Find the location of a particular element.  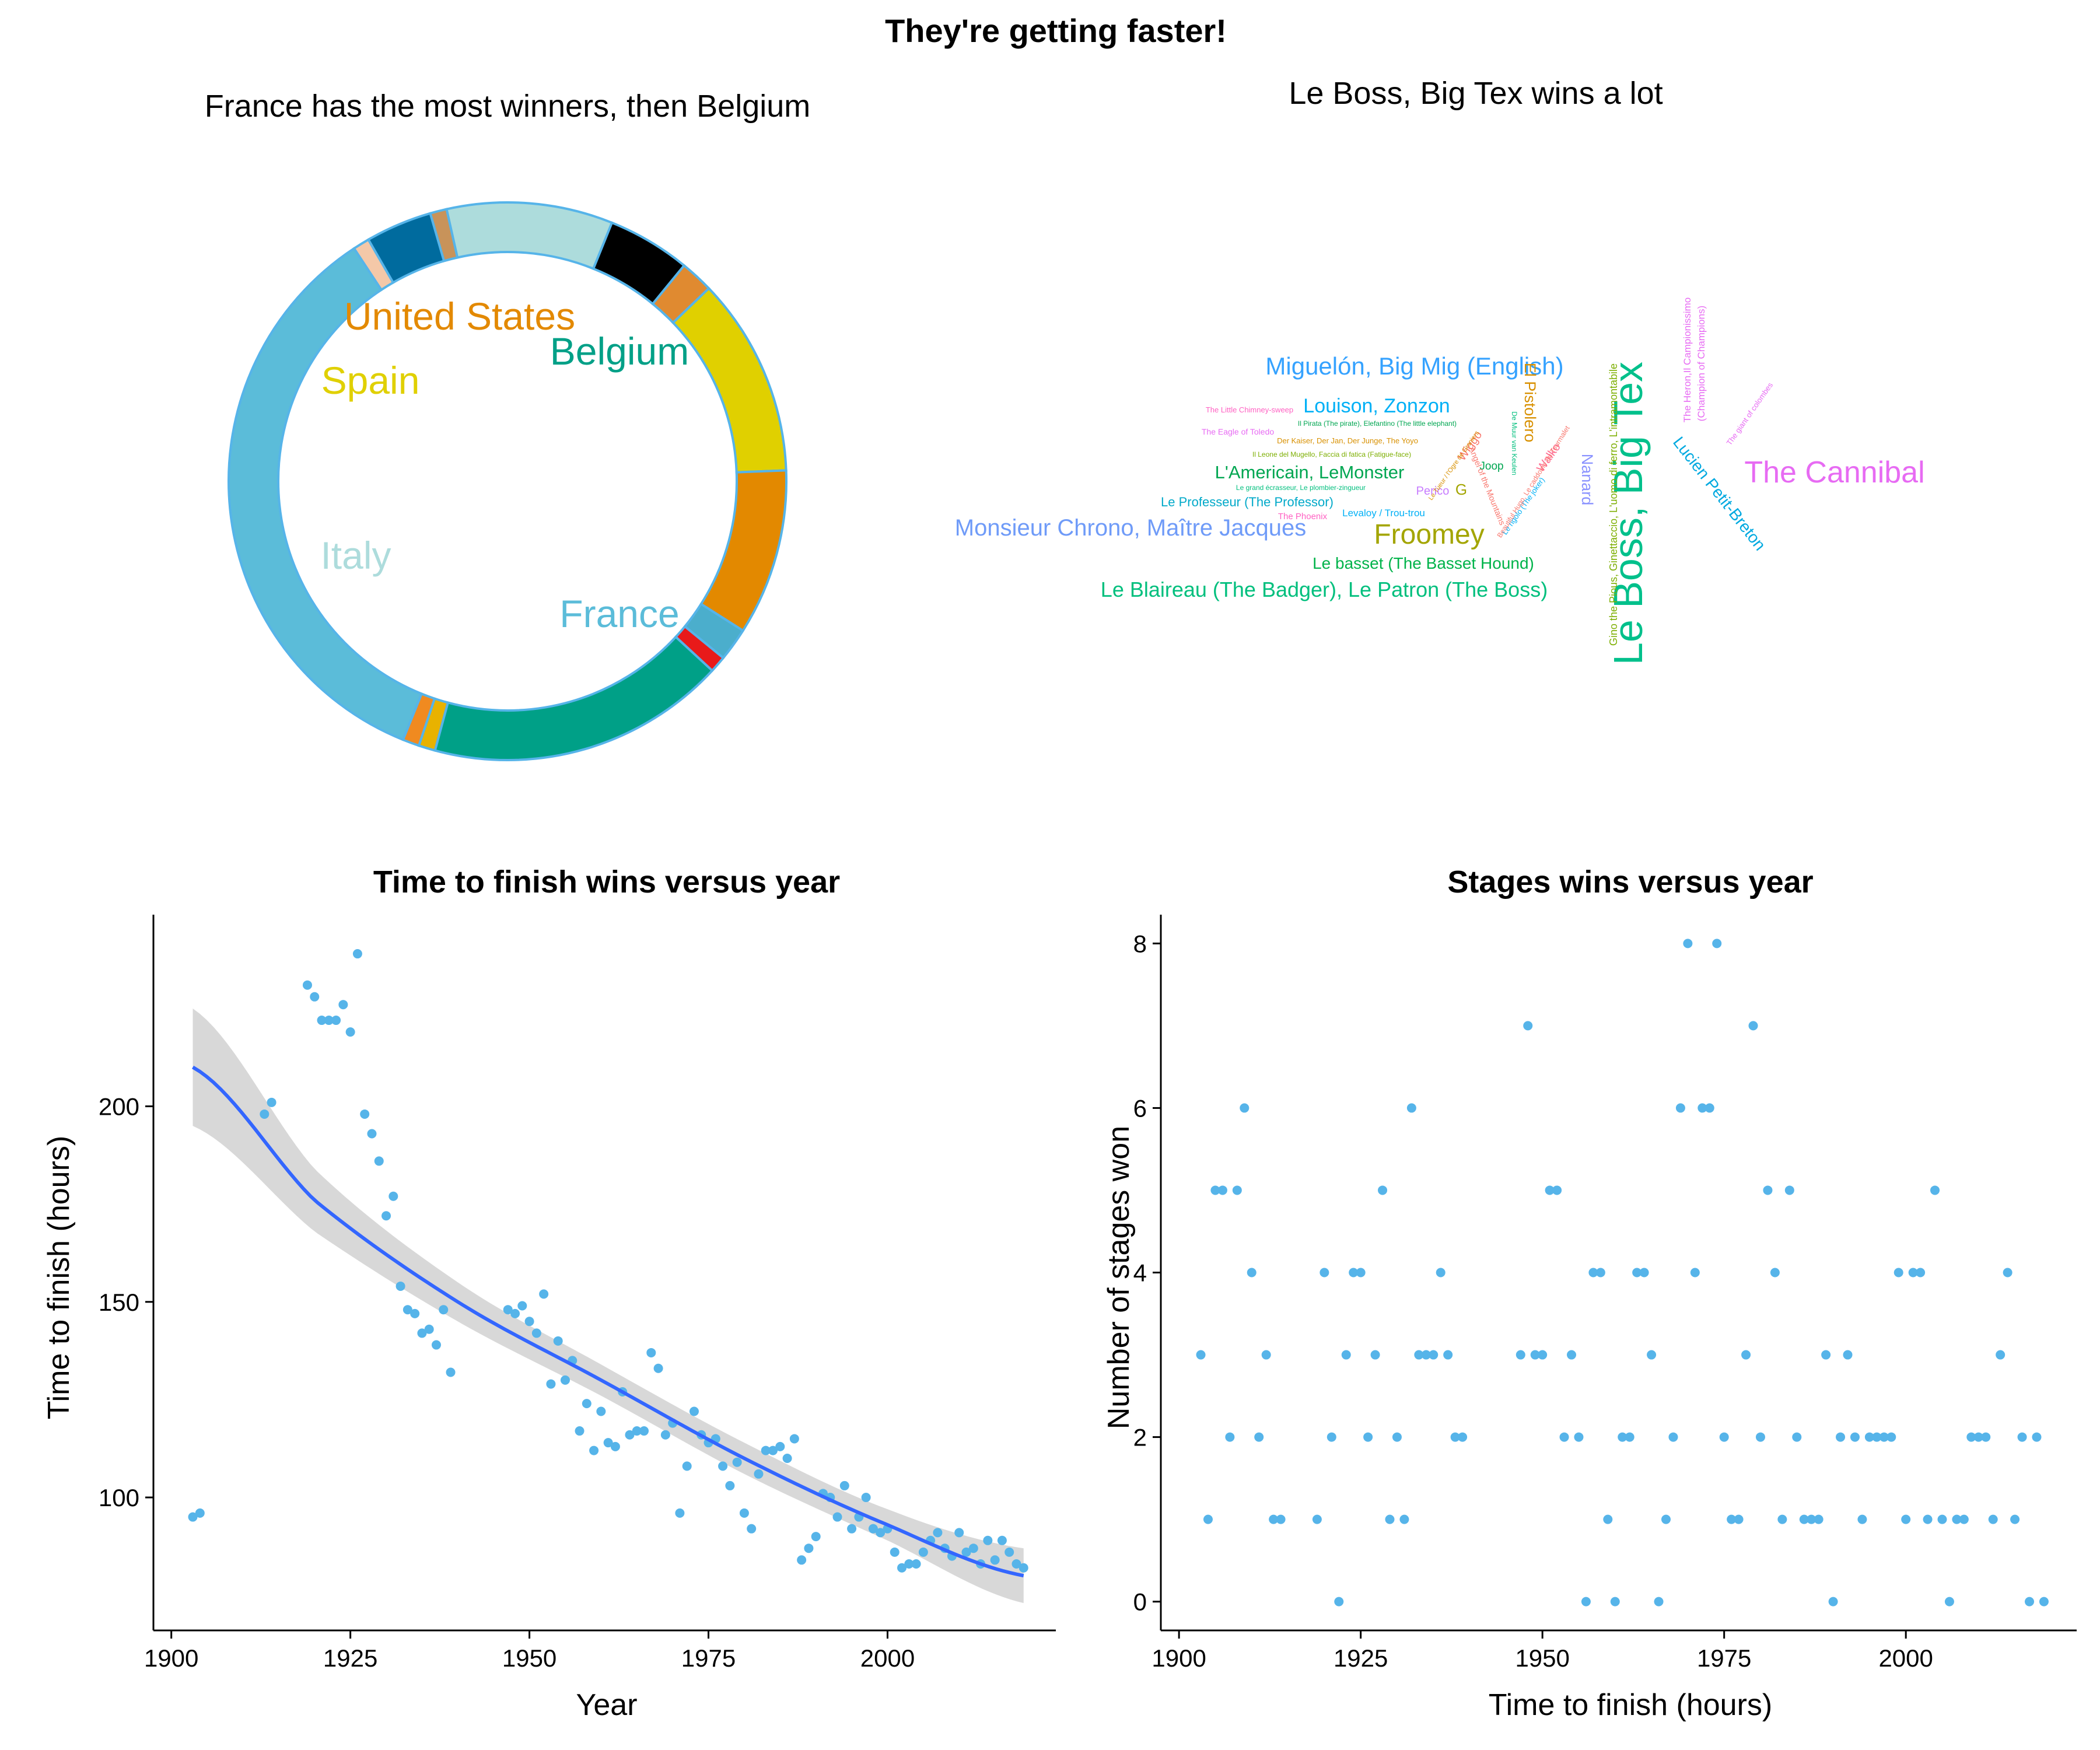

word-3: Miguelón, Big Mig (English) is located at coordinates (1414, 366).